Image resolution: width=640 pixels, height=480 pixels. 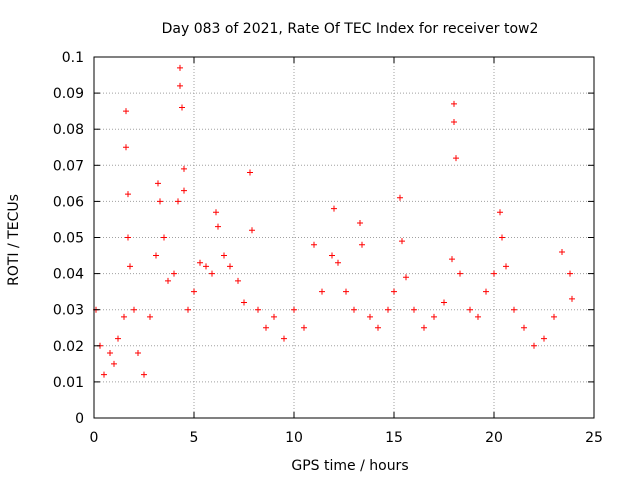 I want to click on y-tick-label: 0.09, so click(x=68, y=94).